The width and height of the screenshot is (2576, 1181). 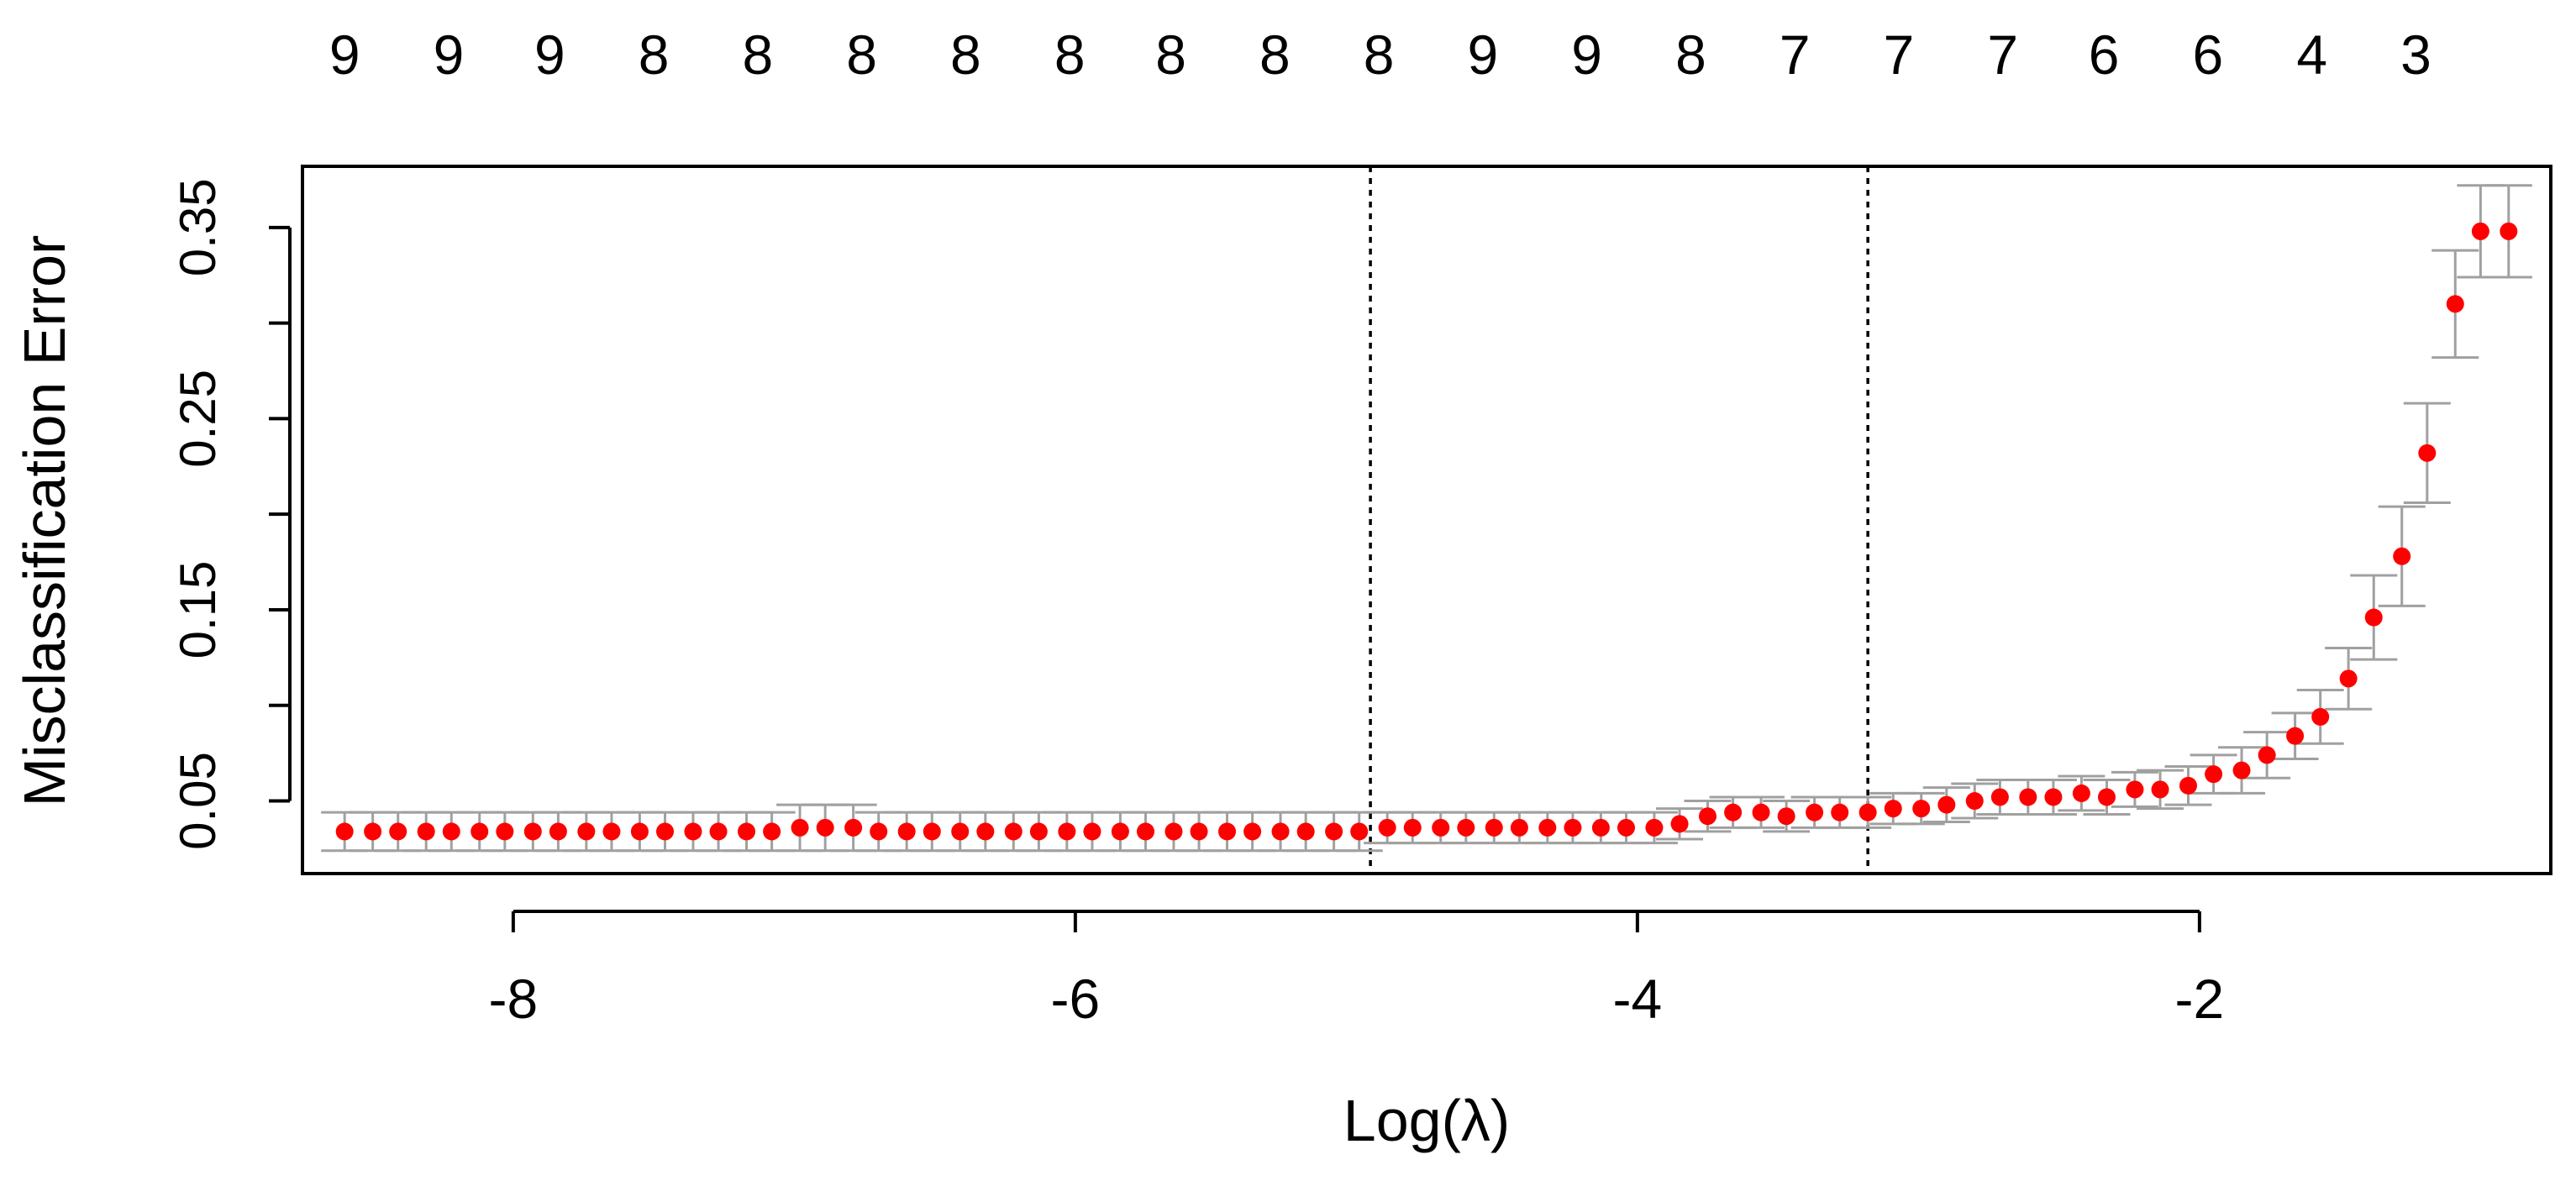 I want to click on x-axis-title: Log(λ), so click(x=1426, y=1120).